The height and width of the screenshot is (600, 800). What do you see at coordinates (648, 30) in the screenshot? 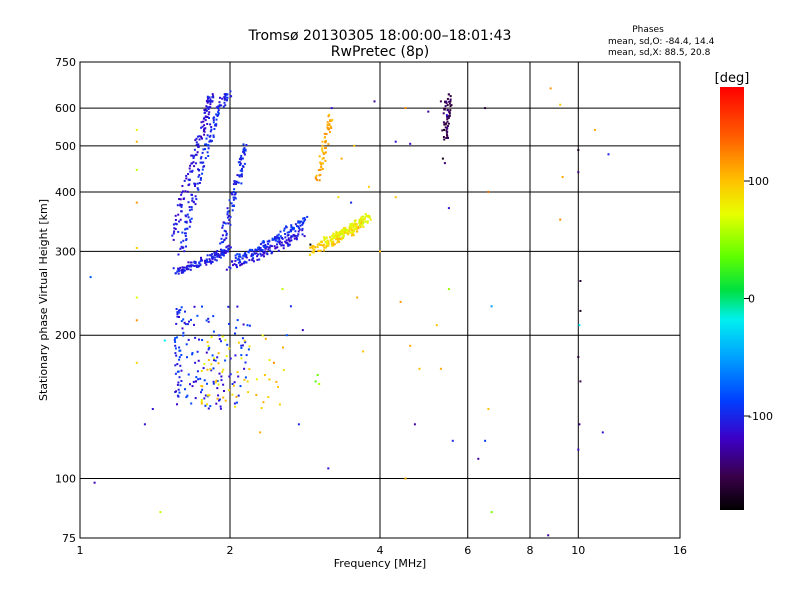
I see `stats-title: Phases` at bounding box center [648, 30].